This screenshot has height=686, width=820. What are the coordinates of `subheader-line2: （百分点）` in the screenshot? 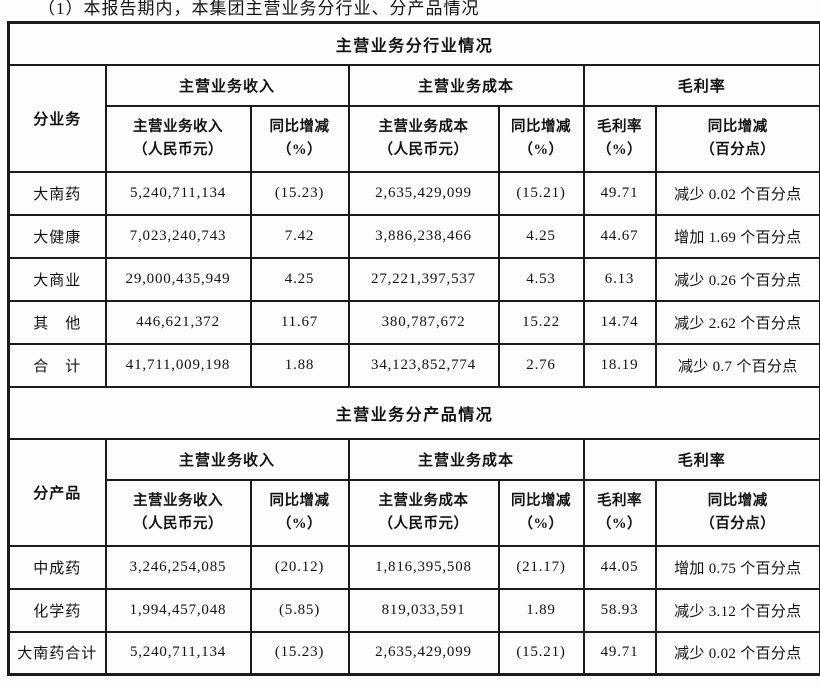 It's located at (738, 523).